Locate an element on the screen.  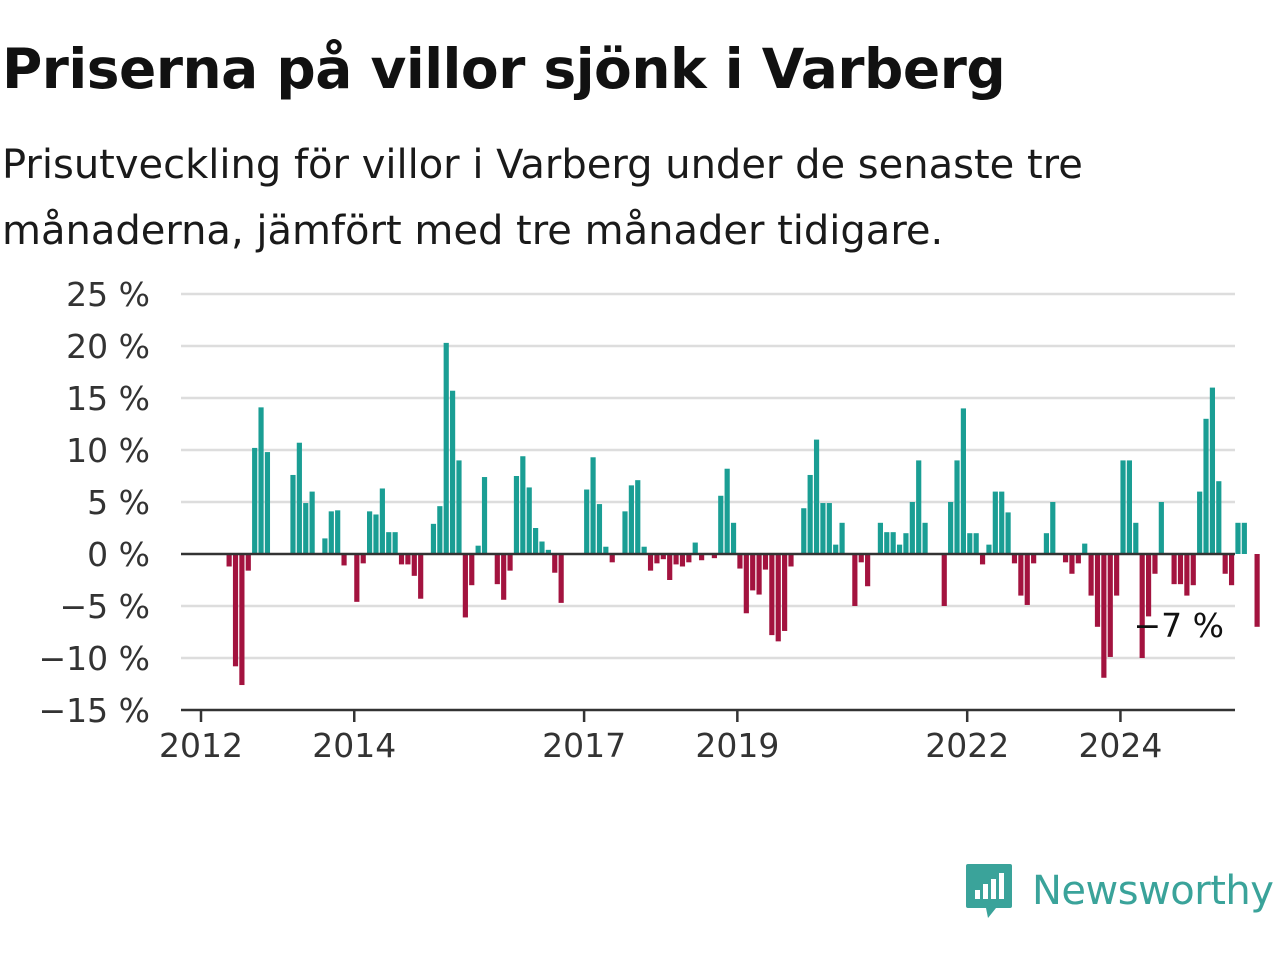
y-tick-label: 0 % is located at coordinates (118, 554).